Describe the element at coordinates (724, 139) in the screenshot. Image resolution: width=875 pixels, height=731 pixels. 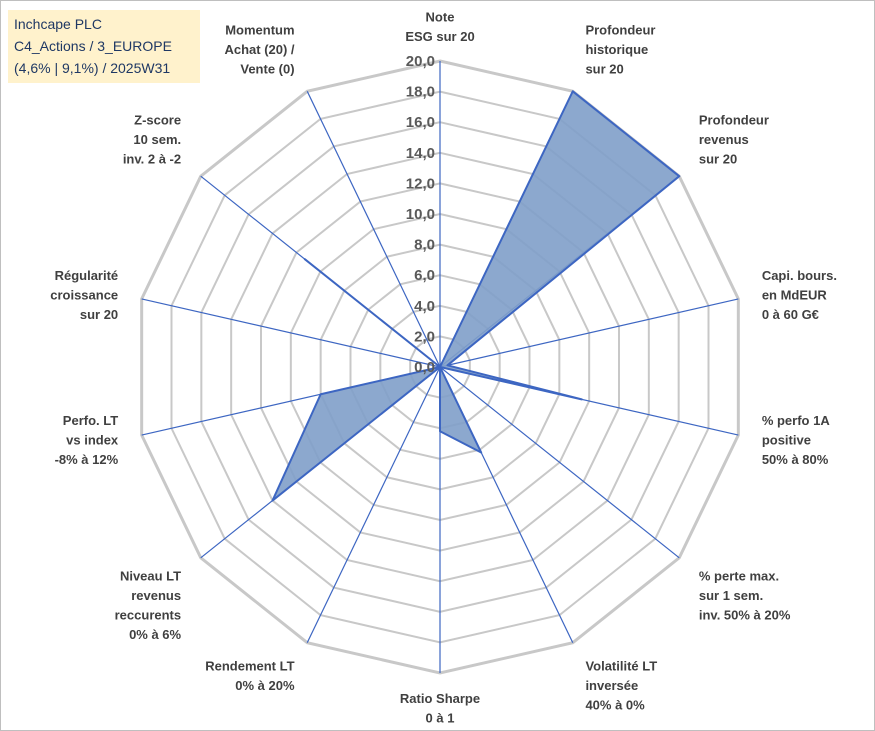
I see `axis-label-2-line-1: revenus` at that location.